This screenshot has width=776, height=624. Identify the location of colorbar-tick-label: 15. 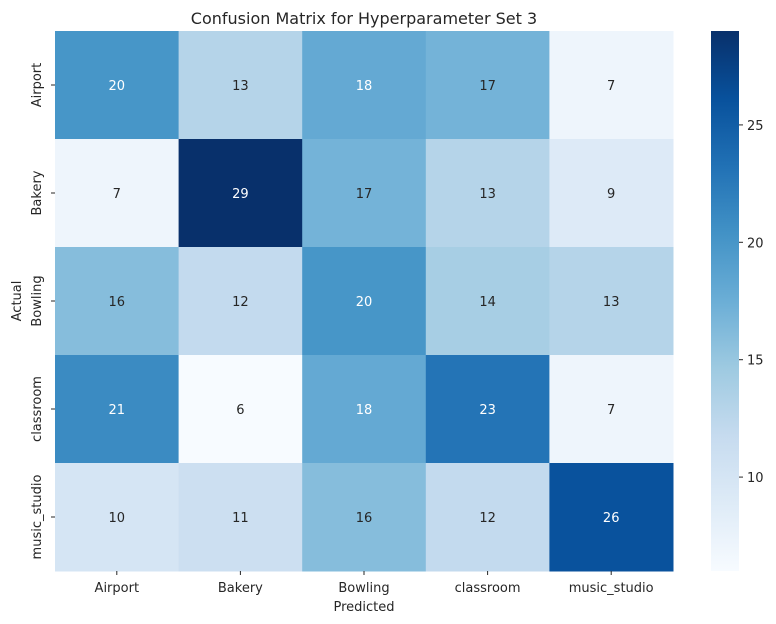
(755, 361).